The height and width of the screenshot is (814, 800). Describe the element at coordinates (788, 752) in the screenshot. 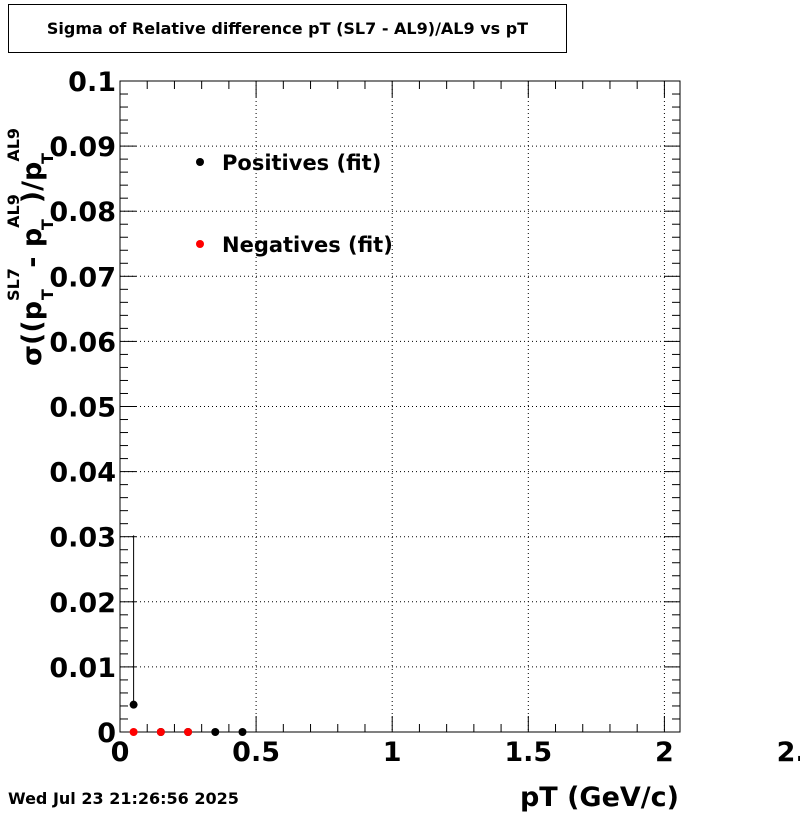

I see `x-tick-label: 2.5` at that location.